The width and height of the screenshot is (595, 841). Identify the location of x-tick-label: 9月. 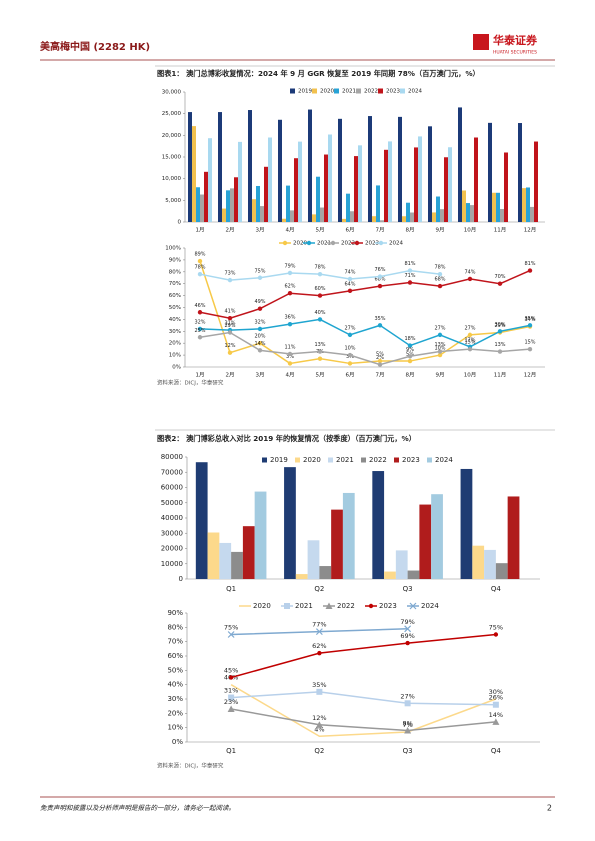
(440, 230).